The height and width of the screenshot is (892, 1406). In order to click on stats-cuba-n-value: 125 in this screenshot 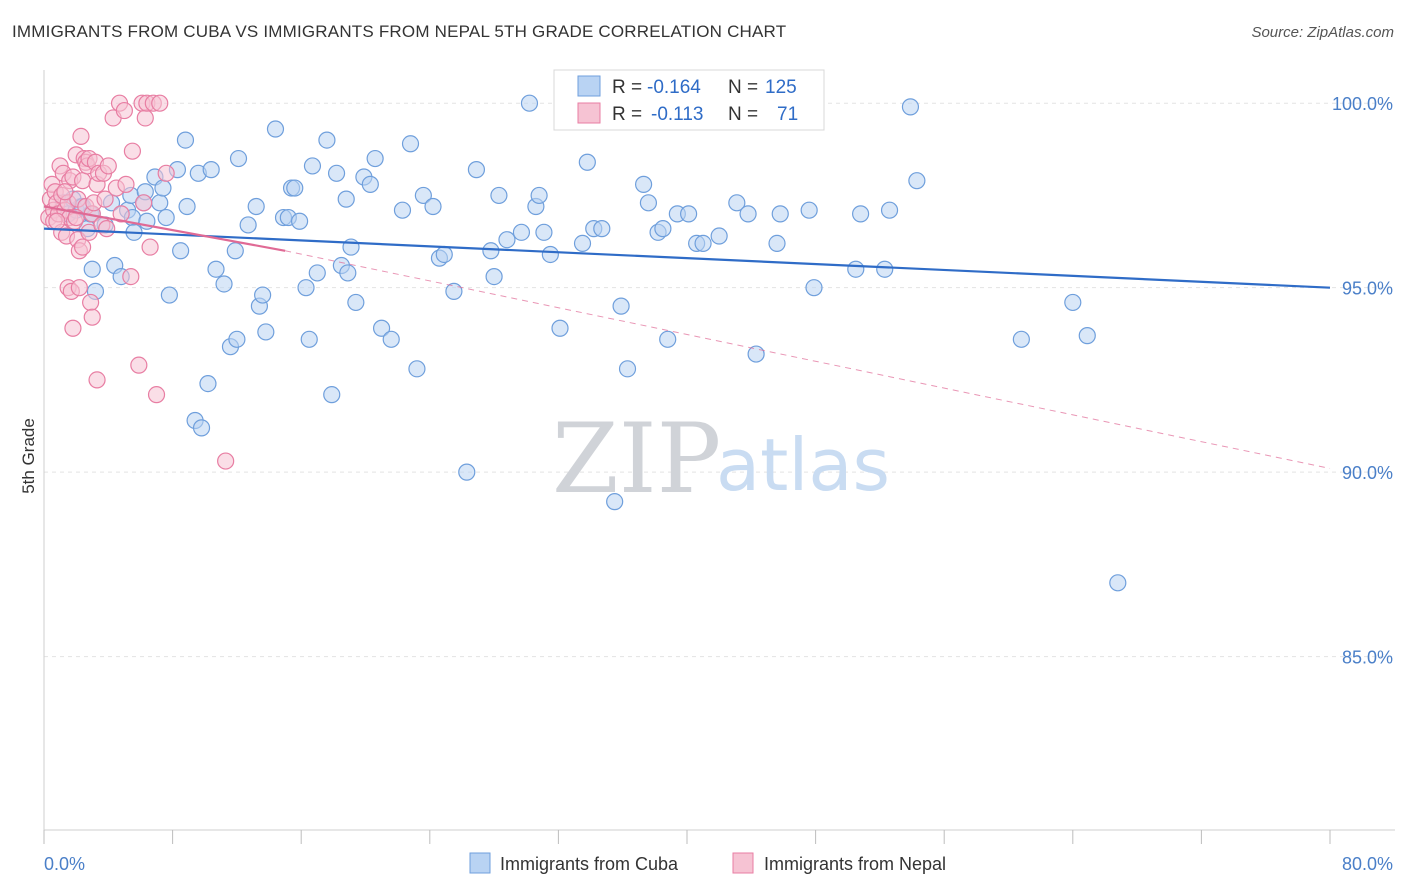, I will do `click(781, 87)`.